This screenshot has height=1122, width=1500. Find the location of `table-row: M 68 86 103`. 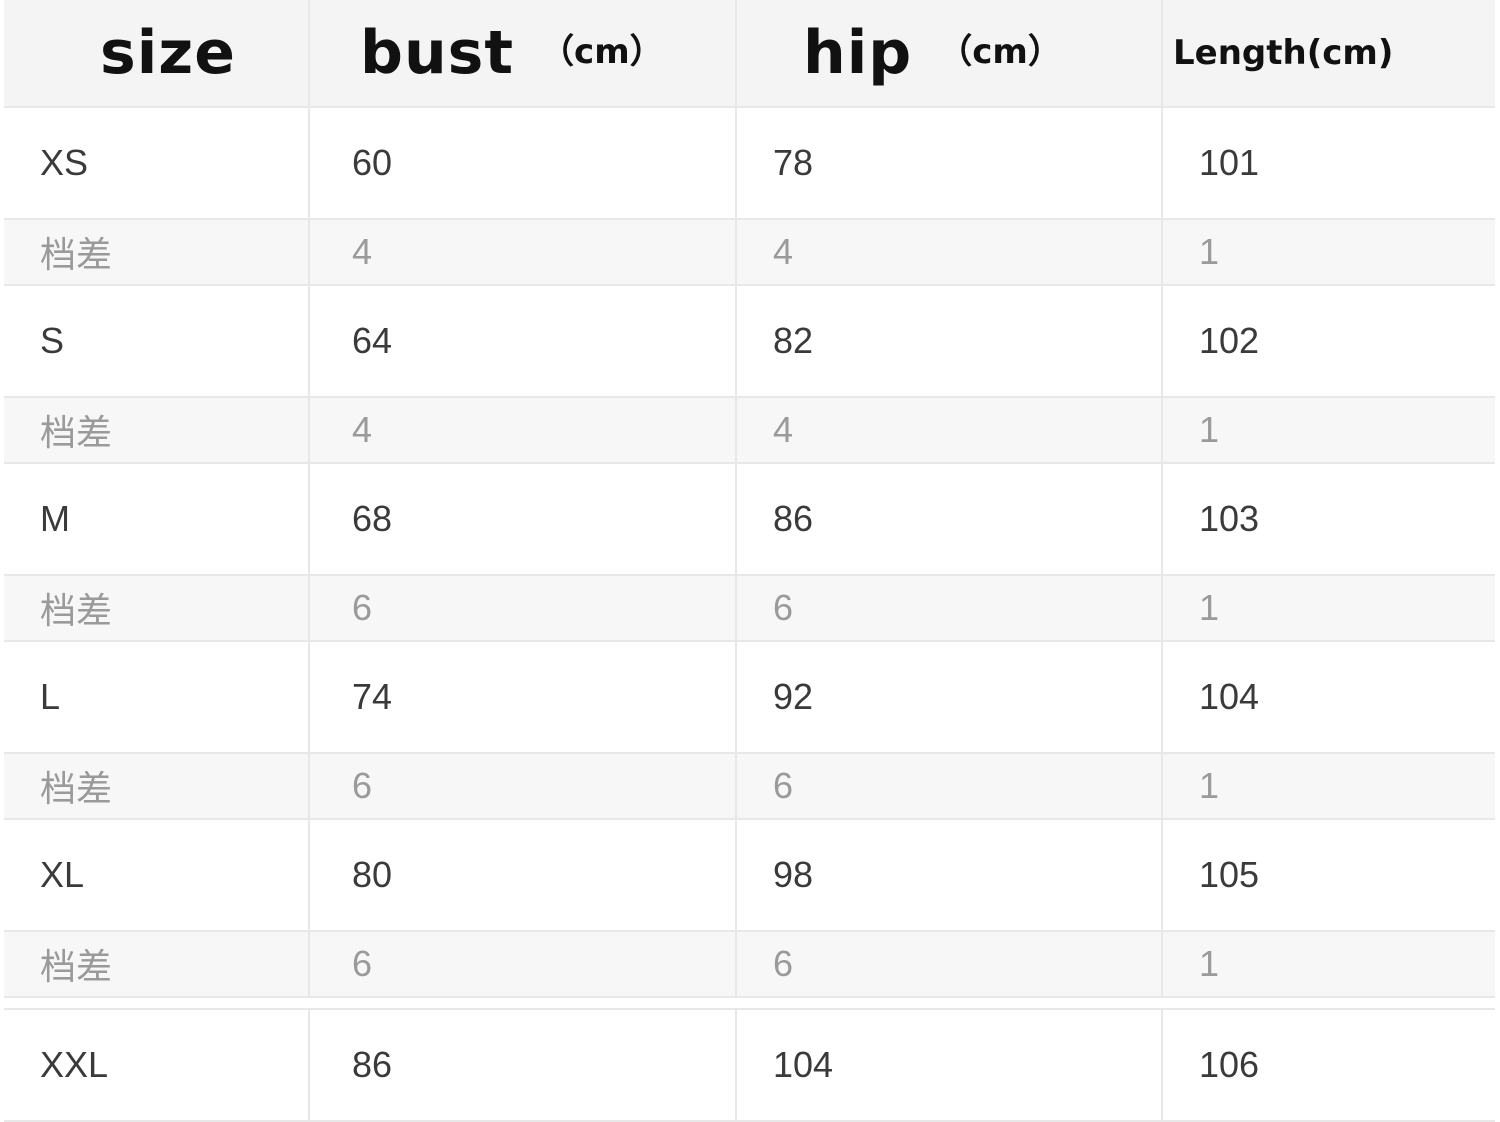

table-row: M 68 86 103 is located at coordinates (749, 520).